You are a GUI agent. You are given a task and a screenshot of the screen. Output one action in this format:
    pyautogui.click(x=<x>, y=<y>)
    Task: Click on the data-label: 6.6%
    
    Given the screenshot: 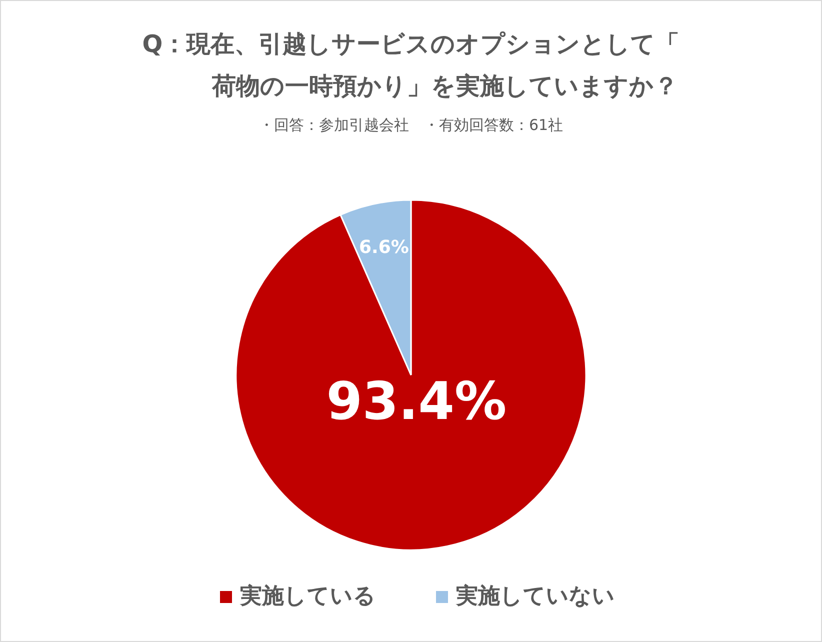 What is the action you would take?
    pyautogui.click(x=384, y=247)
    